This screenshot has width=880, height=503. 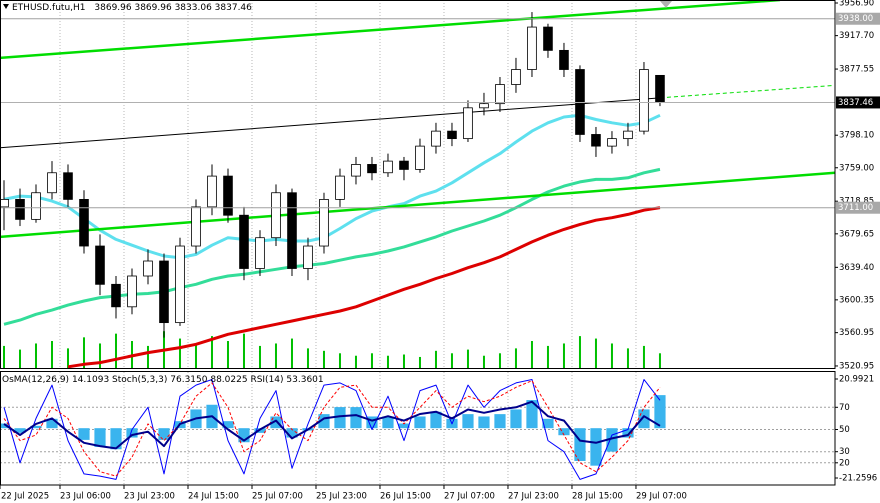 I want to click on legend-value: 76.3150, so click(x=188, y=380).